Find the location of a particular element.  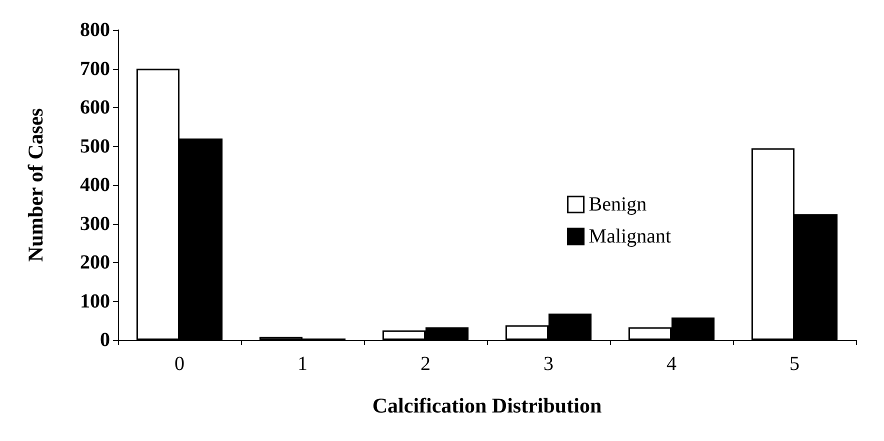

y-tick-label: 500 is located at coordinates (95, 146).